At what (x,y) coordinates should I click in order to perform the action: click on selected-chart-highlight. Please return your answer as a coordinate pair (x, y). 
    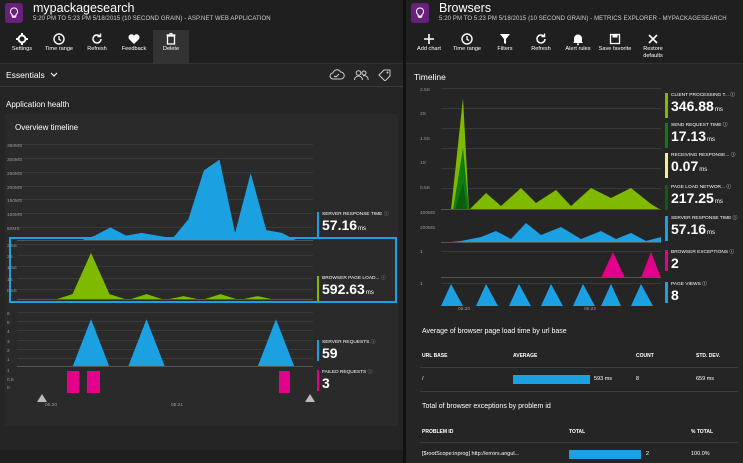
    Looking at the image, I should click on (203, 270).